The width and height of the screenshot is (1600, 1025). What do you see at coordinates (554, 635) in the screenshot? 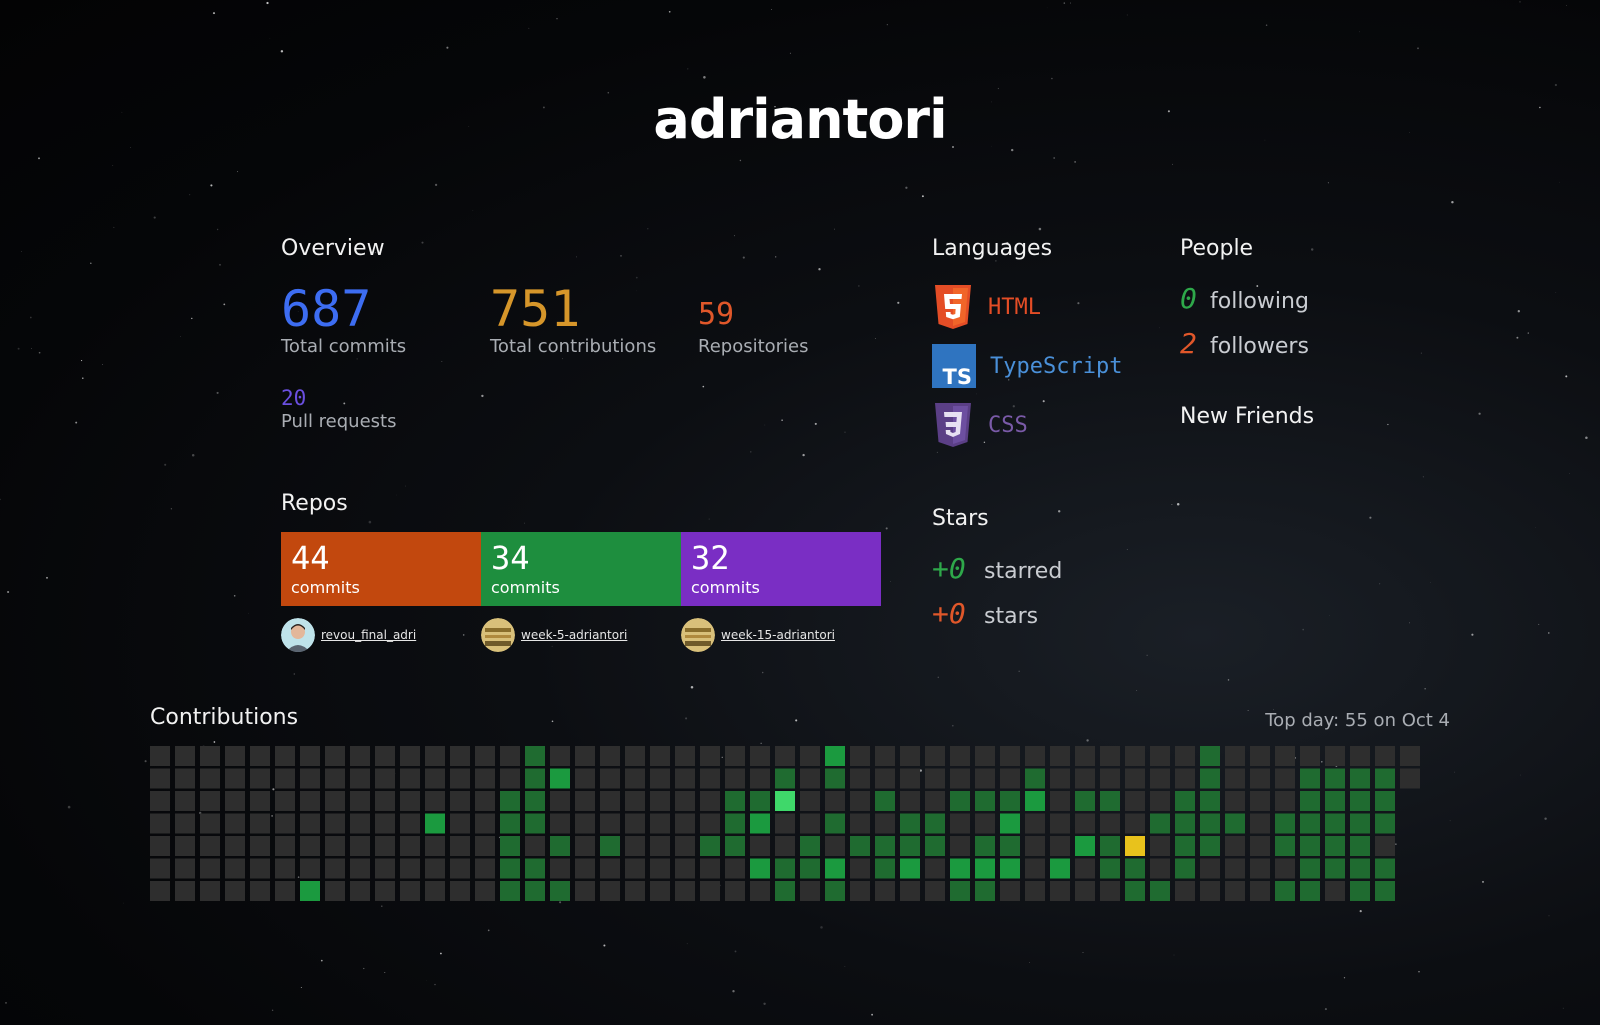
I see `repo-link-week-5-adriantori: week-5-adriantori` at bounding box center [554, 635].